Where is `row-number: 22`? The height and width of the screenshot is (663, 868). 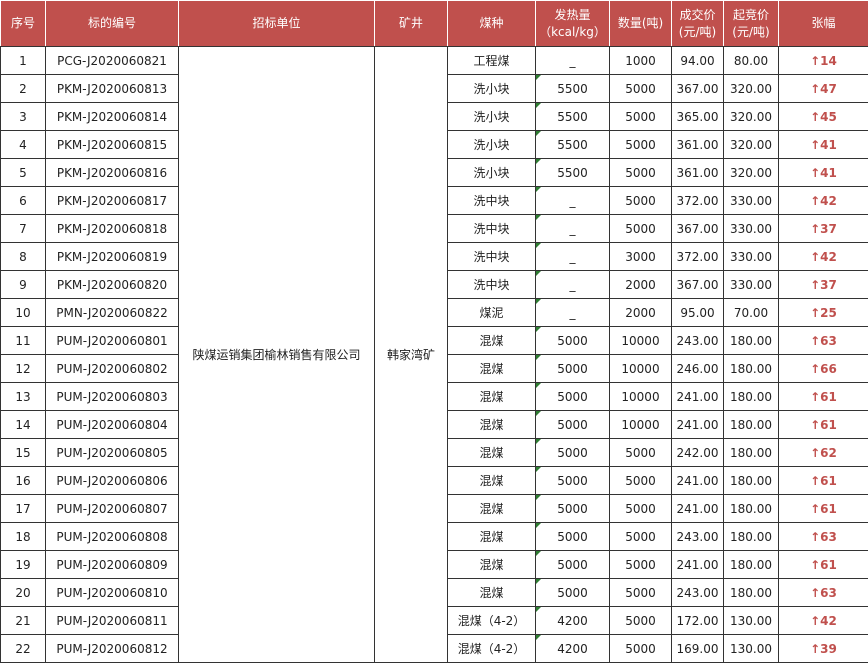
row-number: 22 is located at coordinates (23, 649).